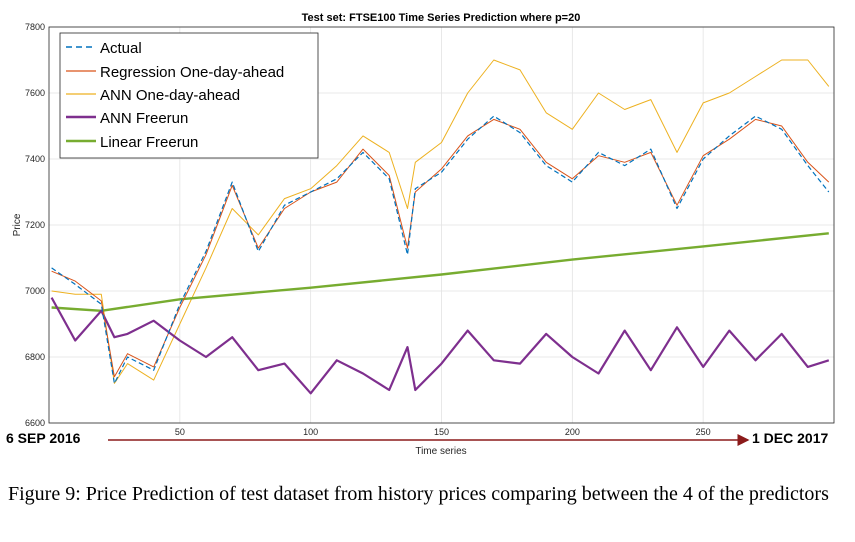  What do you see at coordinates (35, 423) in the screenshot?
I see `y-tick-label: 6600` at bounding box center [35, 423].